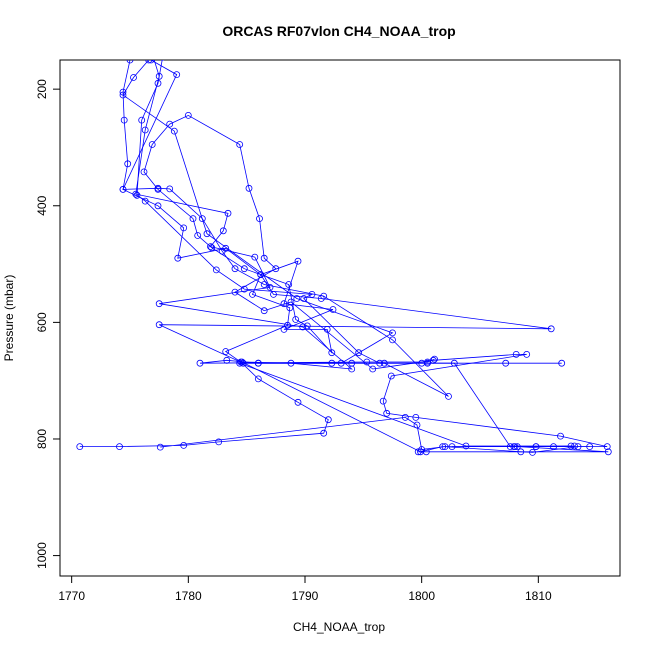  I want to click on y-tick-label: 1000, so click(42, 555).